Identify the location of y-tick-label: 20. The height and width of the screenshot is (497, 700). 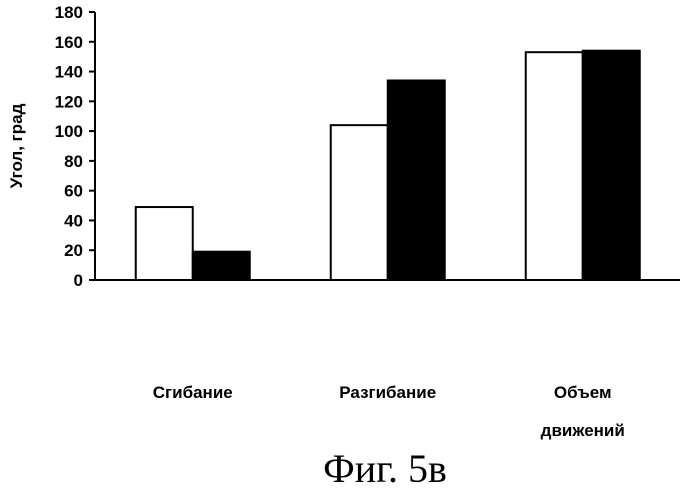
(73, 250).